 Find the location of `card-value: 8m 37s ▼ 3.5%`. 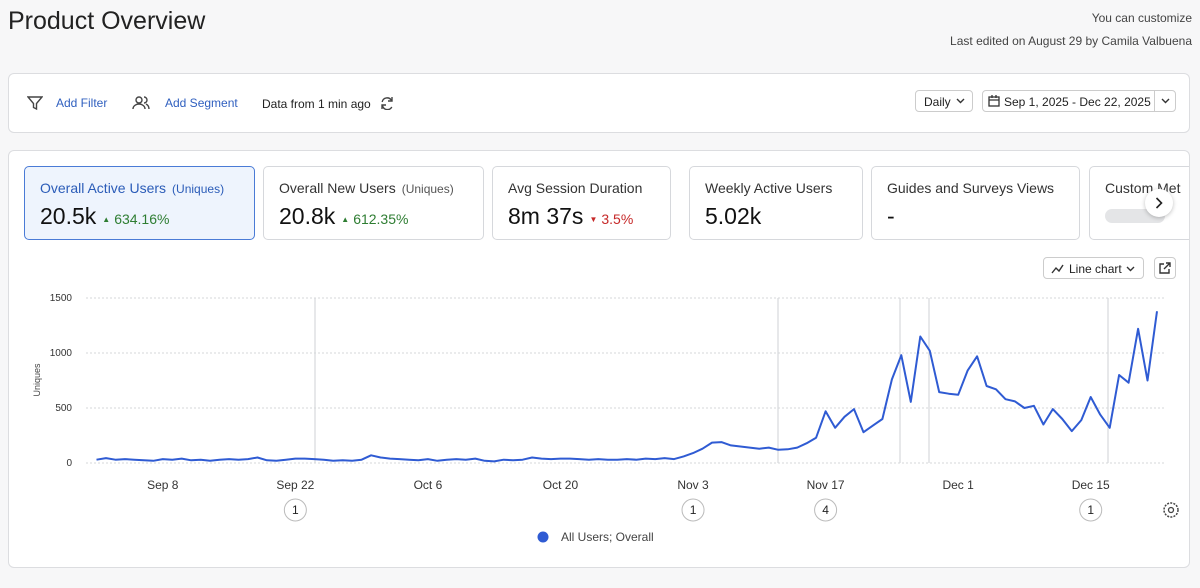

card-value: 8m 37s ▼ 3.5% is located at coordinates (570, 216).